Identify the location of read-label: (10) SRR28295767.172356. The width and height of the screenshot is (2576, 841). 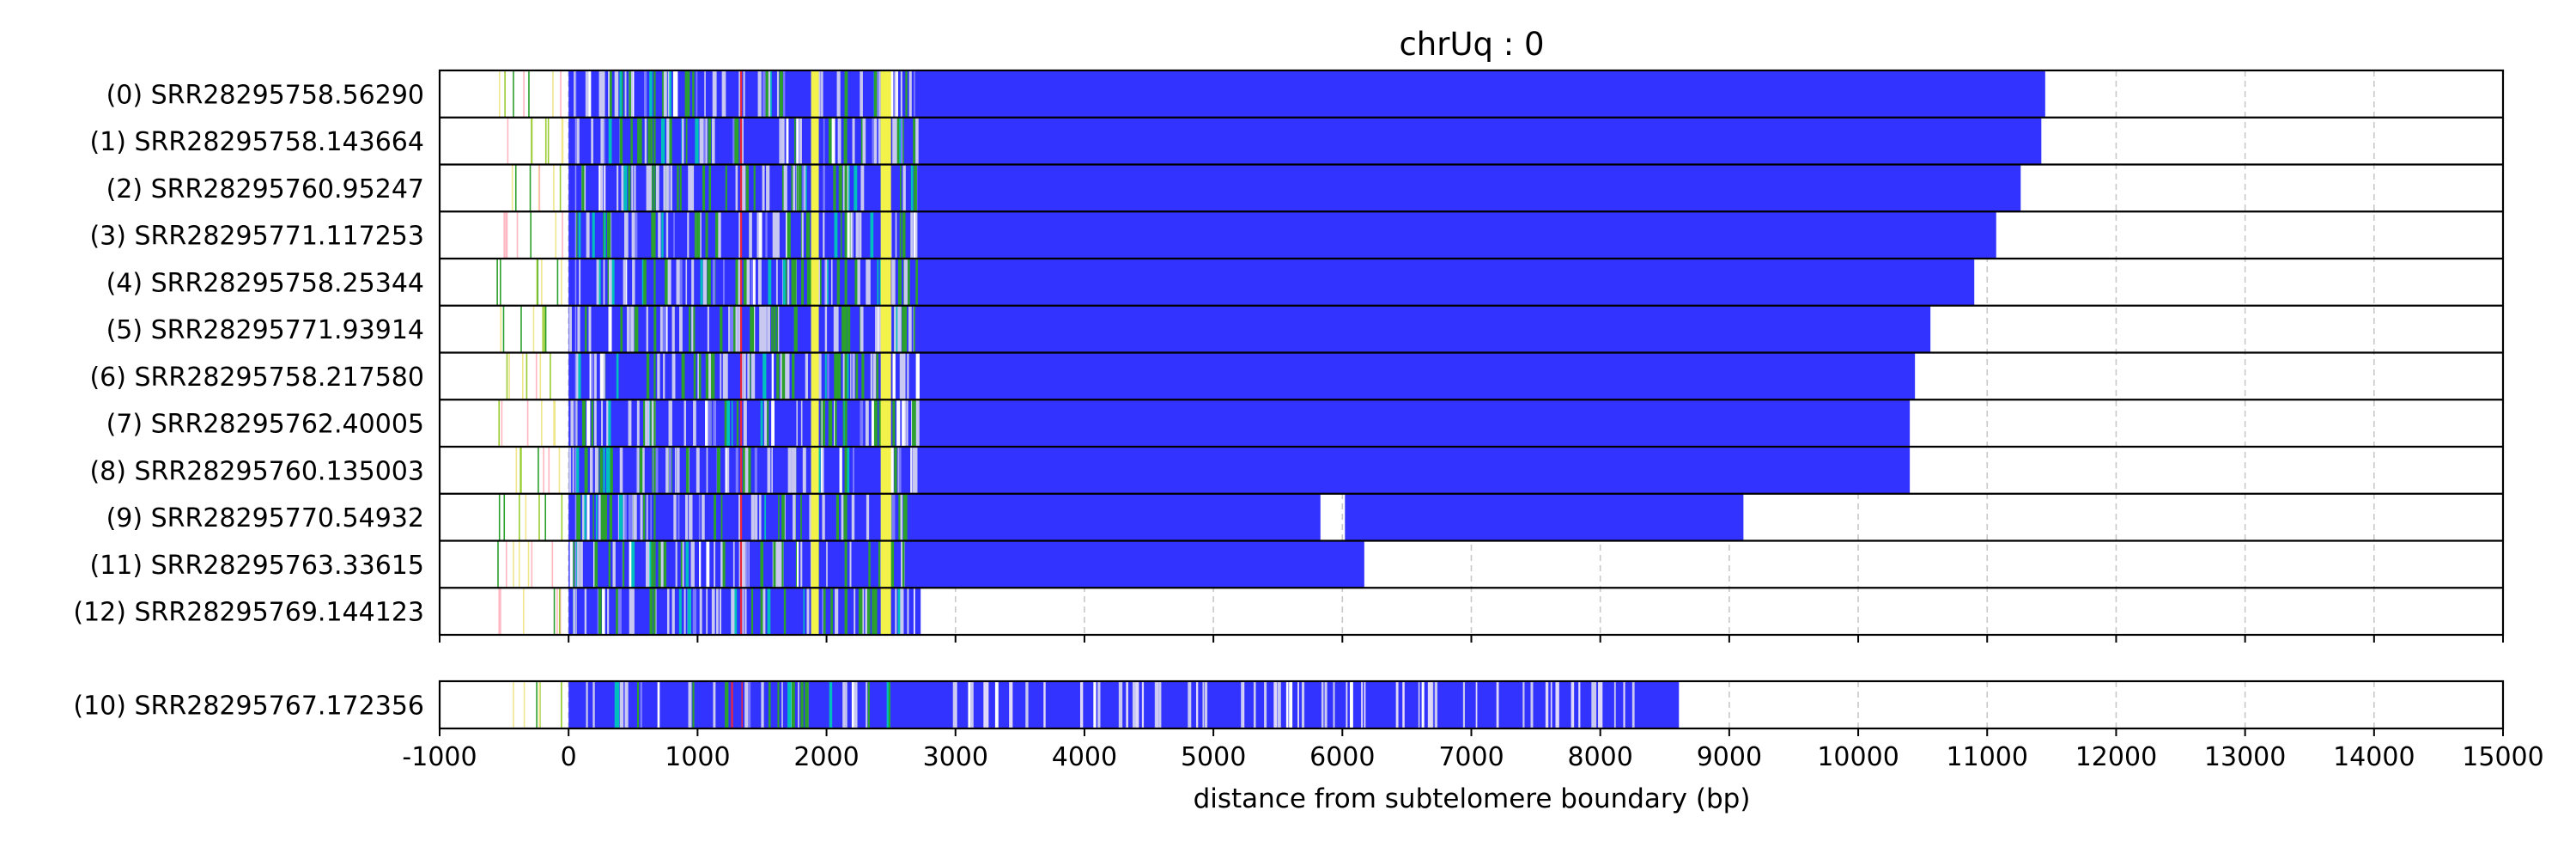
(249, 707).